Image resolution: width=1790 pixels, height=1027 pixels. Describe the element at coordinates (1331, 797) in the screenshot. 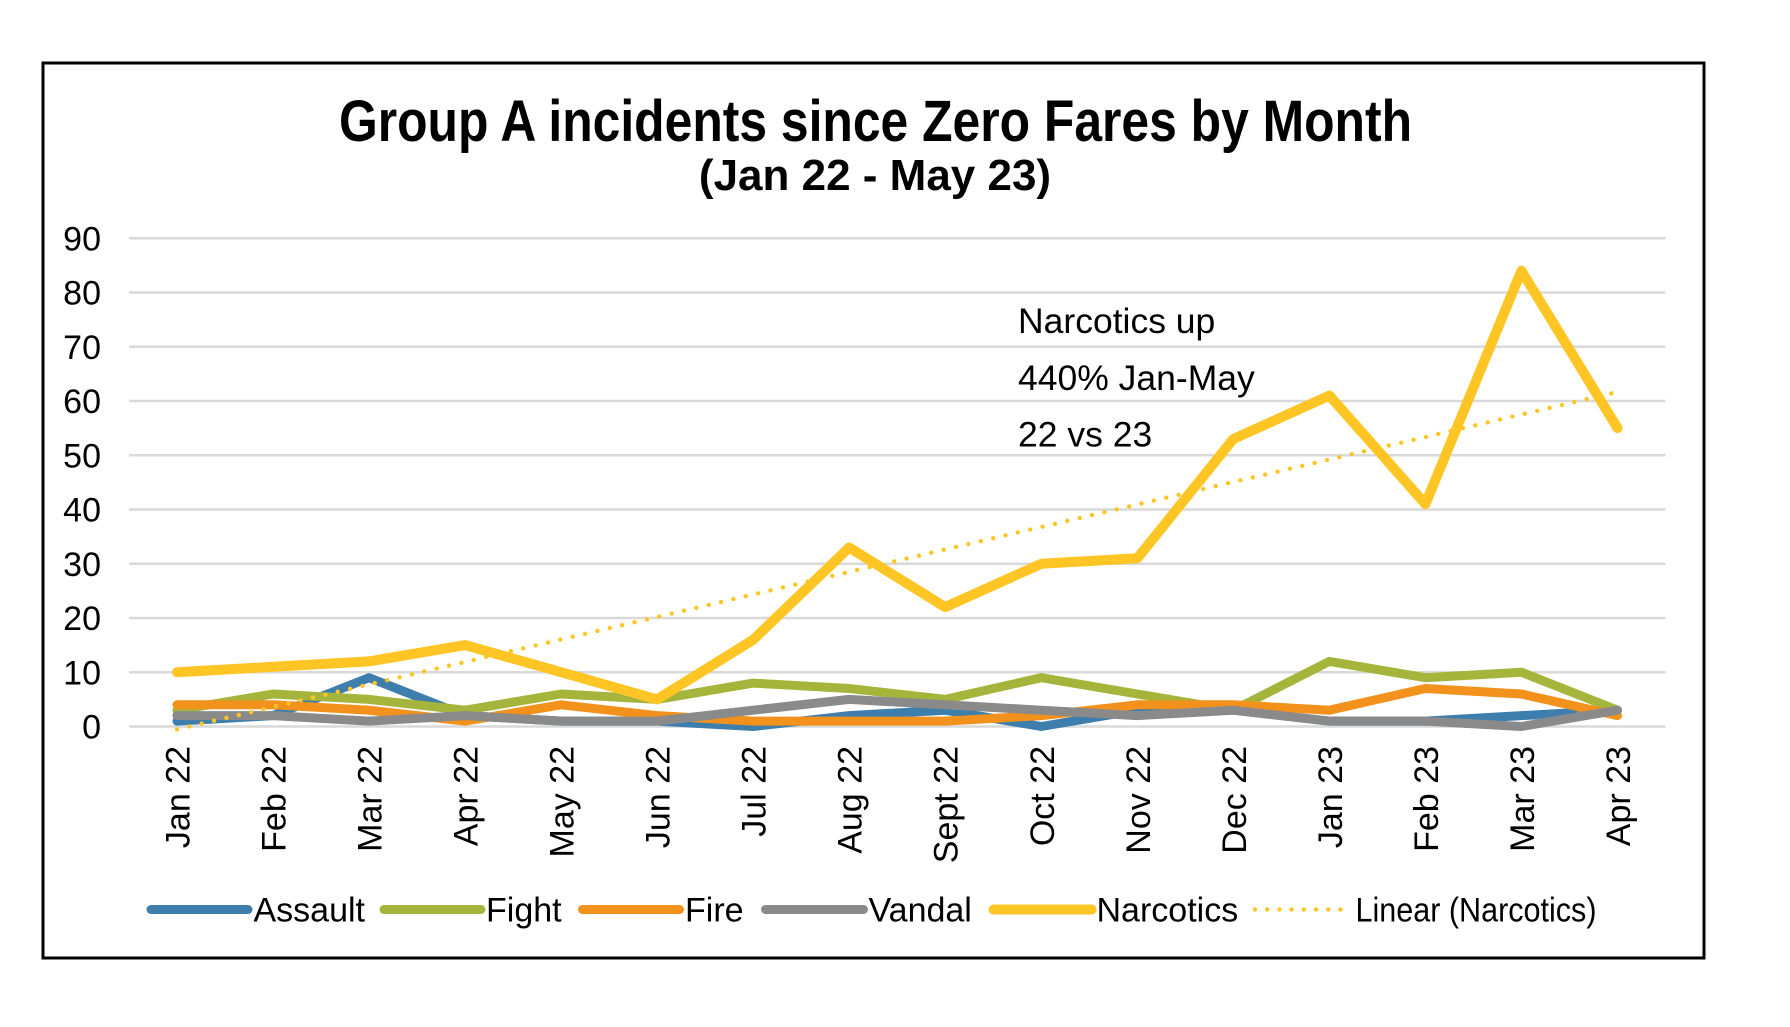

I see `svg-text: Jan 23` at that location.